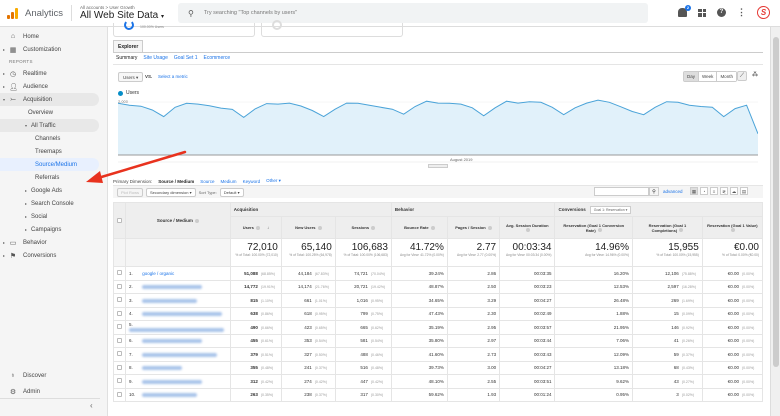 This screenshot has width=780, height=416. I want to click on sidebar-item-channels: Channels, so click(48, 138).